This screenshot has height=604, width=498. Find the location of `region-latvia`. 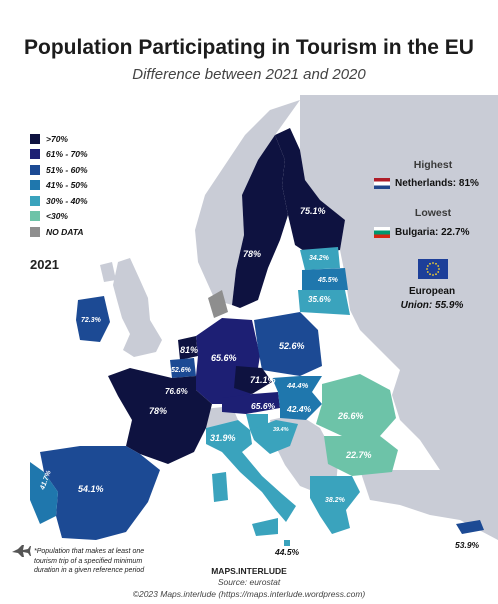

region-latvia is located at coordinates (325, 279).